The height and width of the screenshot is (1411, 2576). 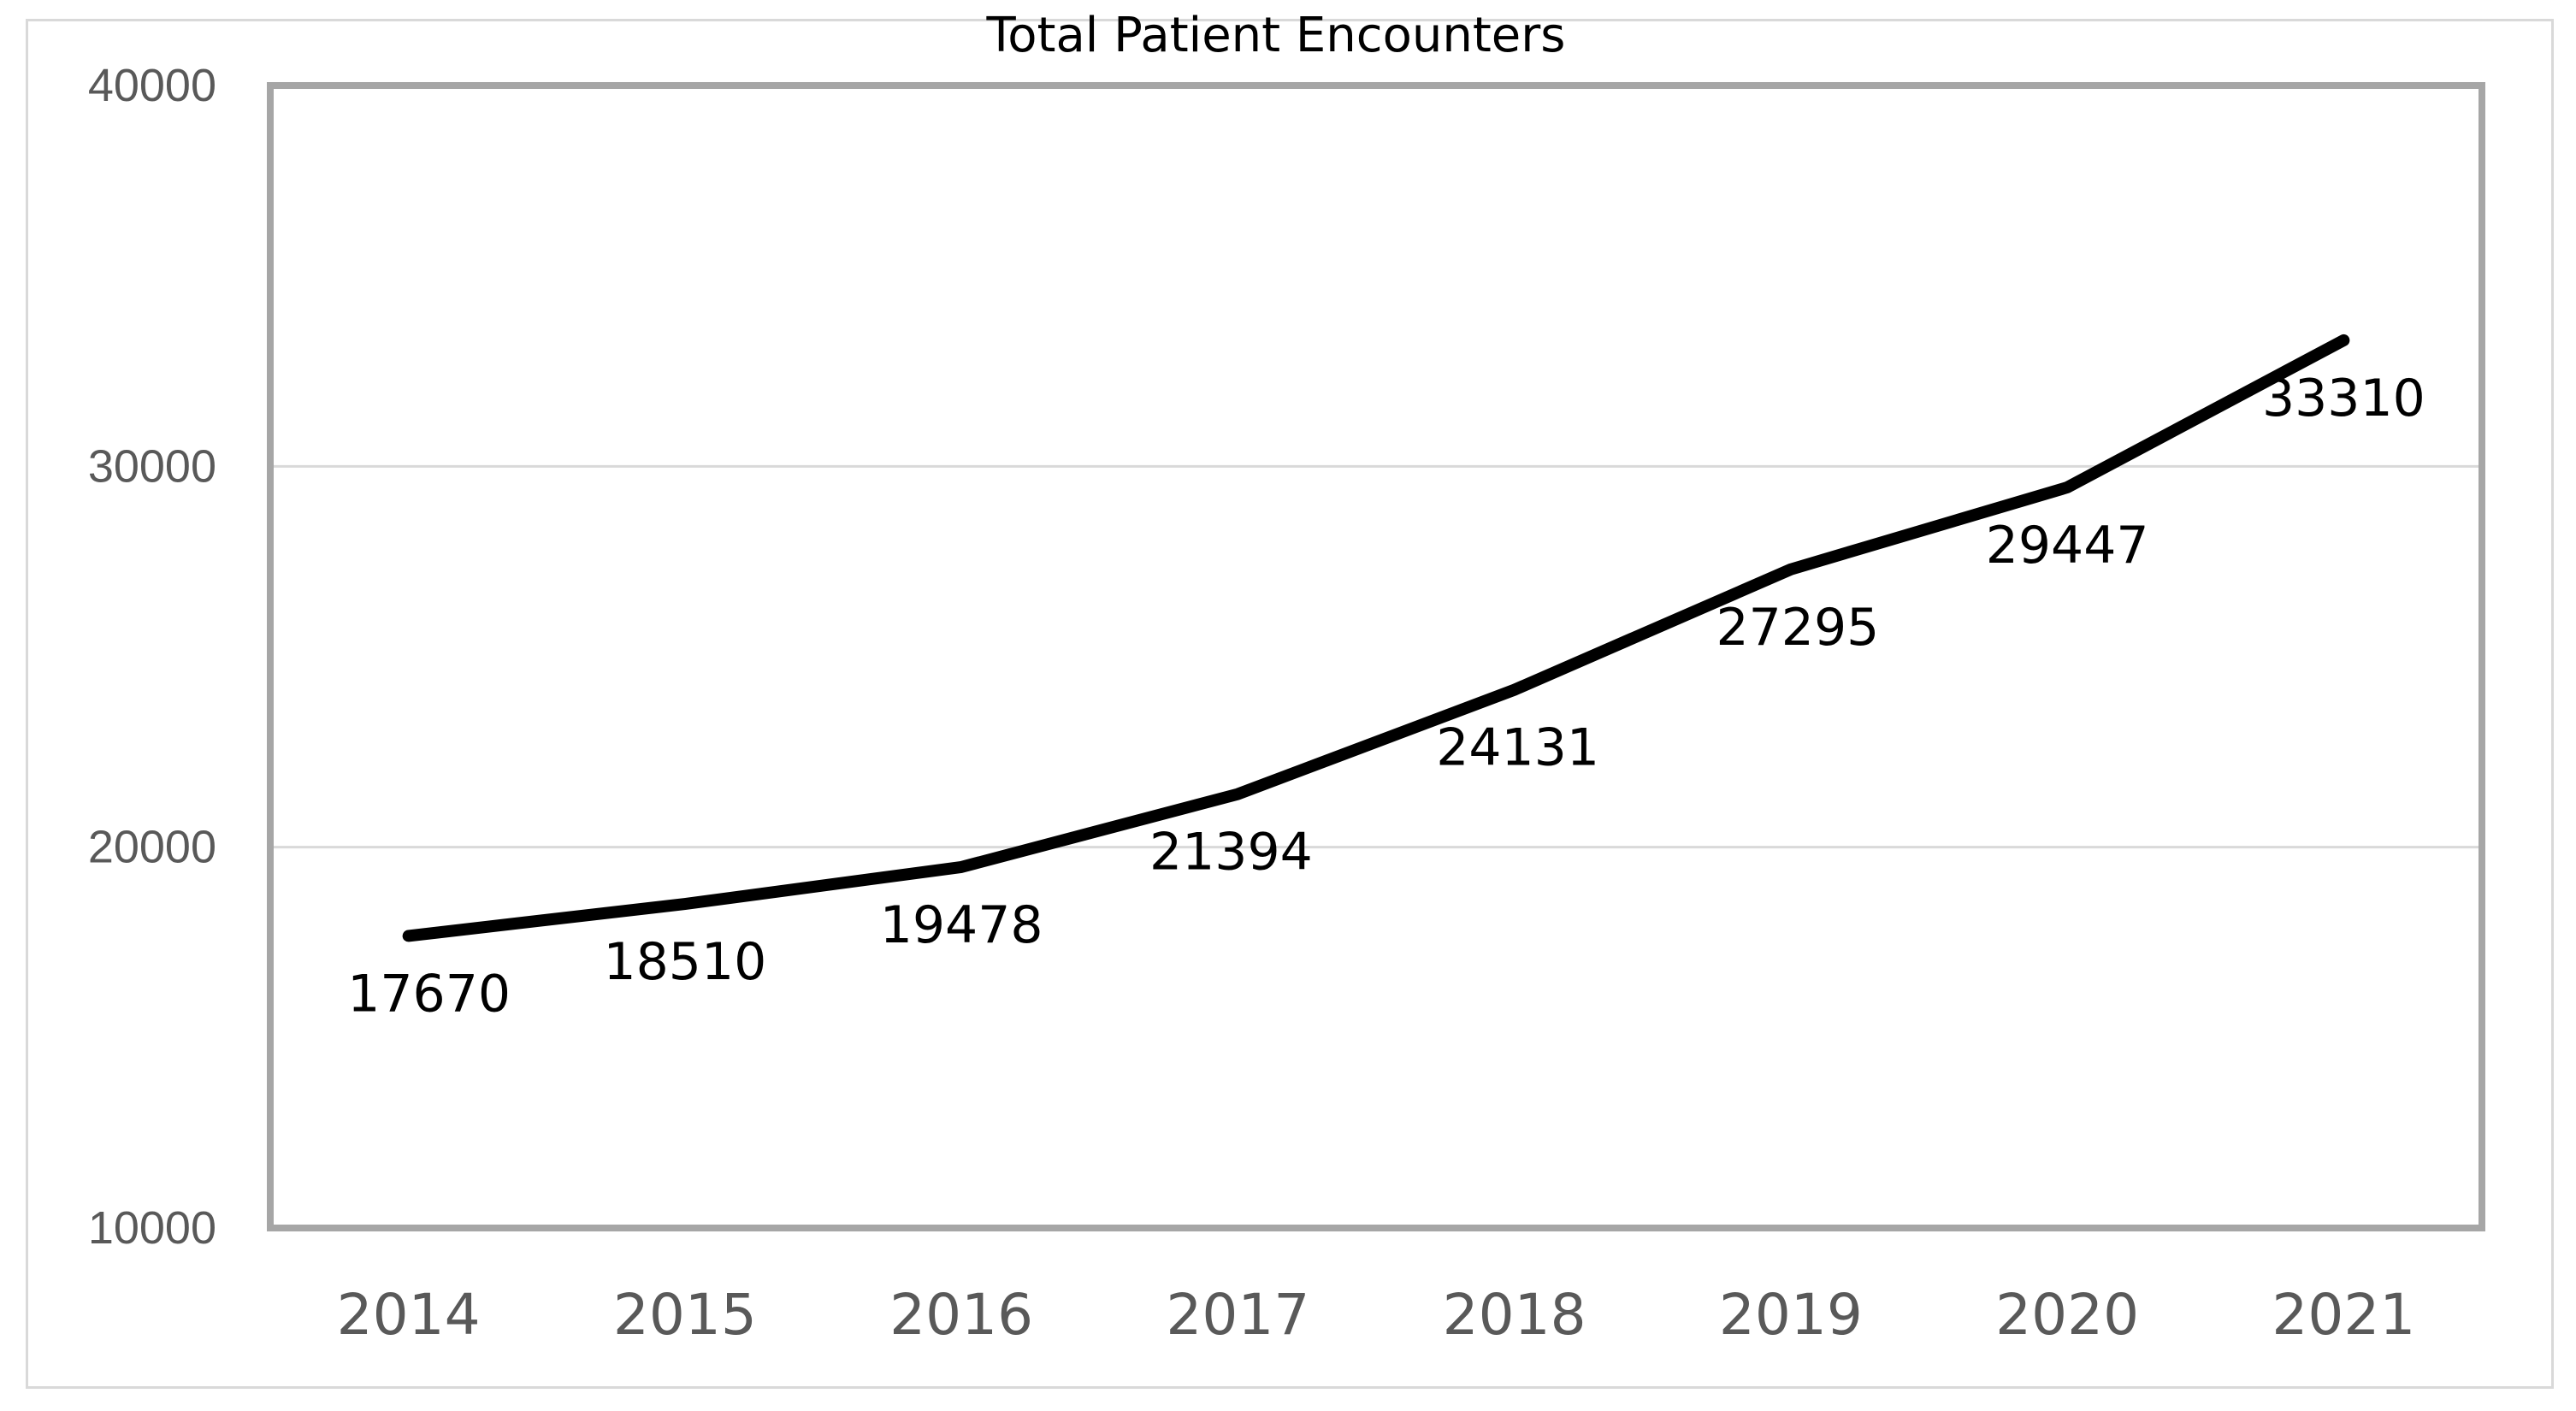 I want to click on x-tick-label: 2019, so click(x=1791, y=1315).